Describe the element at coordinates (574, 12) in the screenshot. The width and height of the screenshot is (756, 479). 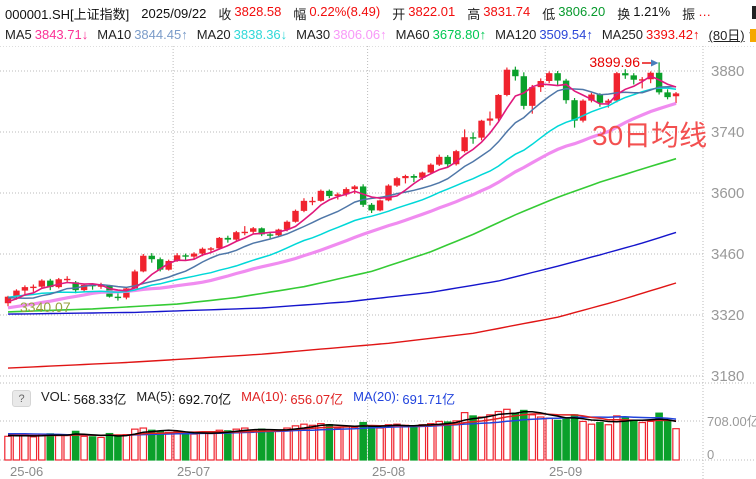
I see `low-field: 低 3806.20` at that location.